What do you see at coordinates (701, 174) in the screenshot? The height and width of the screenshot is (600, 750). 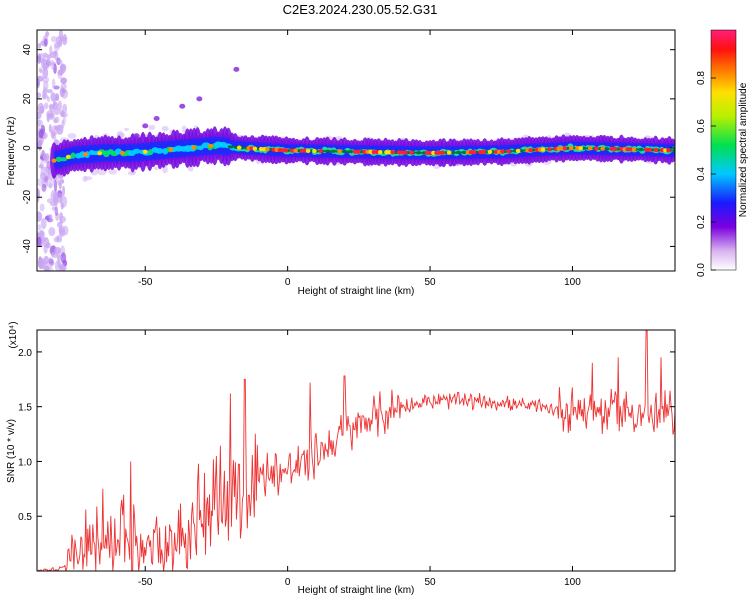 I see `colorbar-tick-label: 0.4` at bounding box center [701, 174].